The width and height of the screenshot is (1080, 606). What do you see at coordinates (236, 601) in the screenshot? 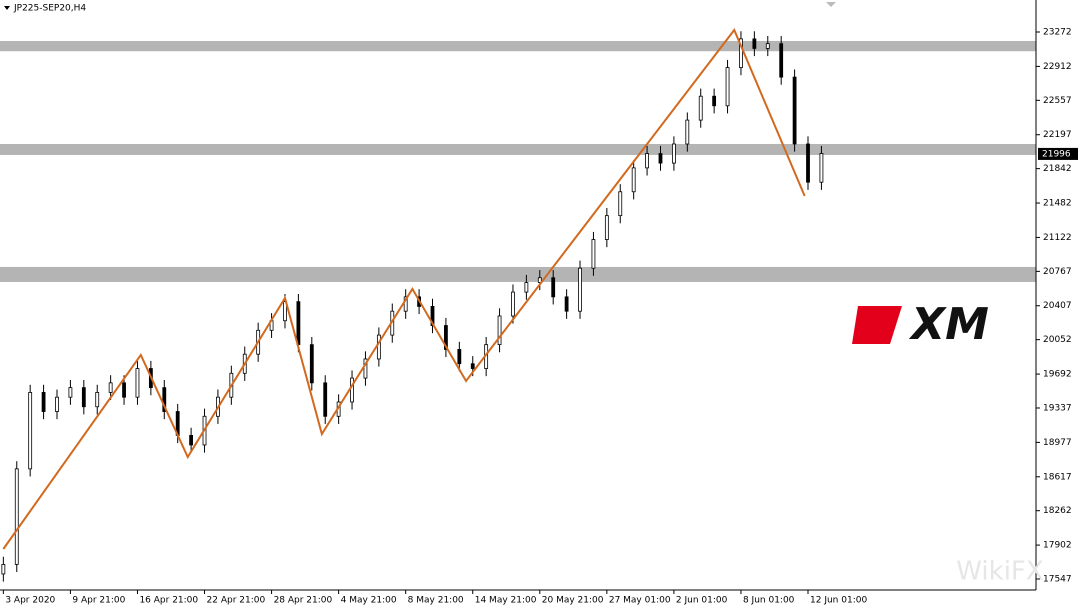
I see `x-tick-label: 22 Apr 21:00` at bounding box center [236, 601].